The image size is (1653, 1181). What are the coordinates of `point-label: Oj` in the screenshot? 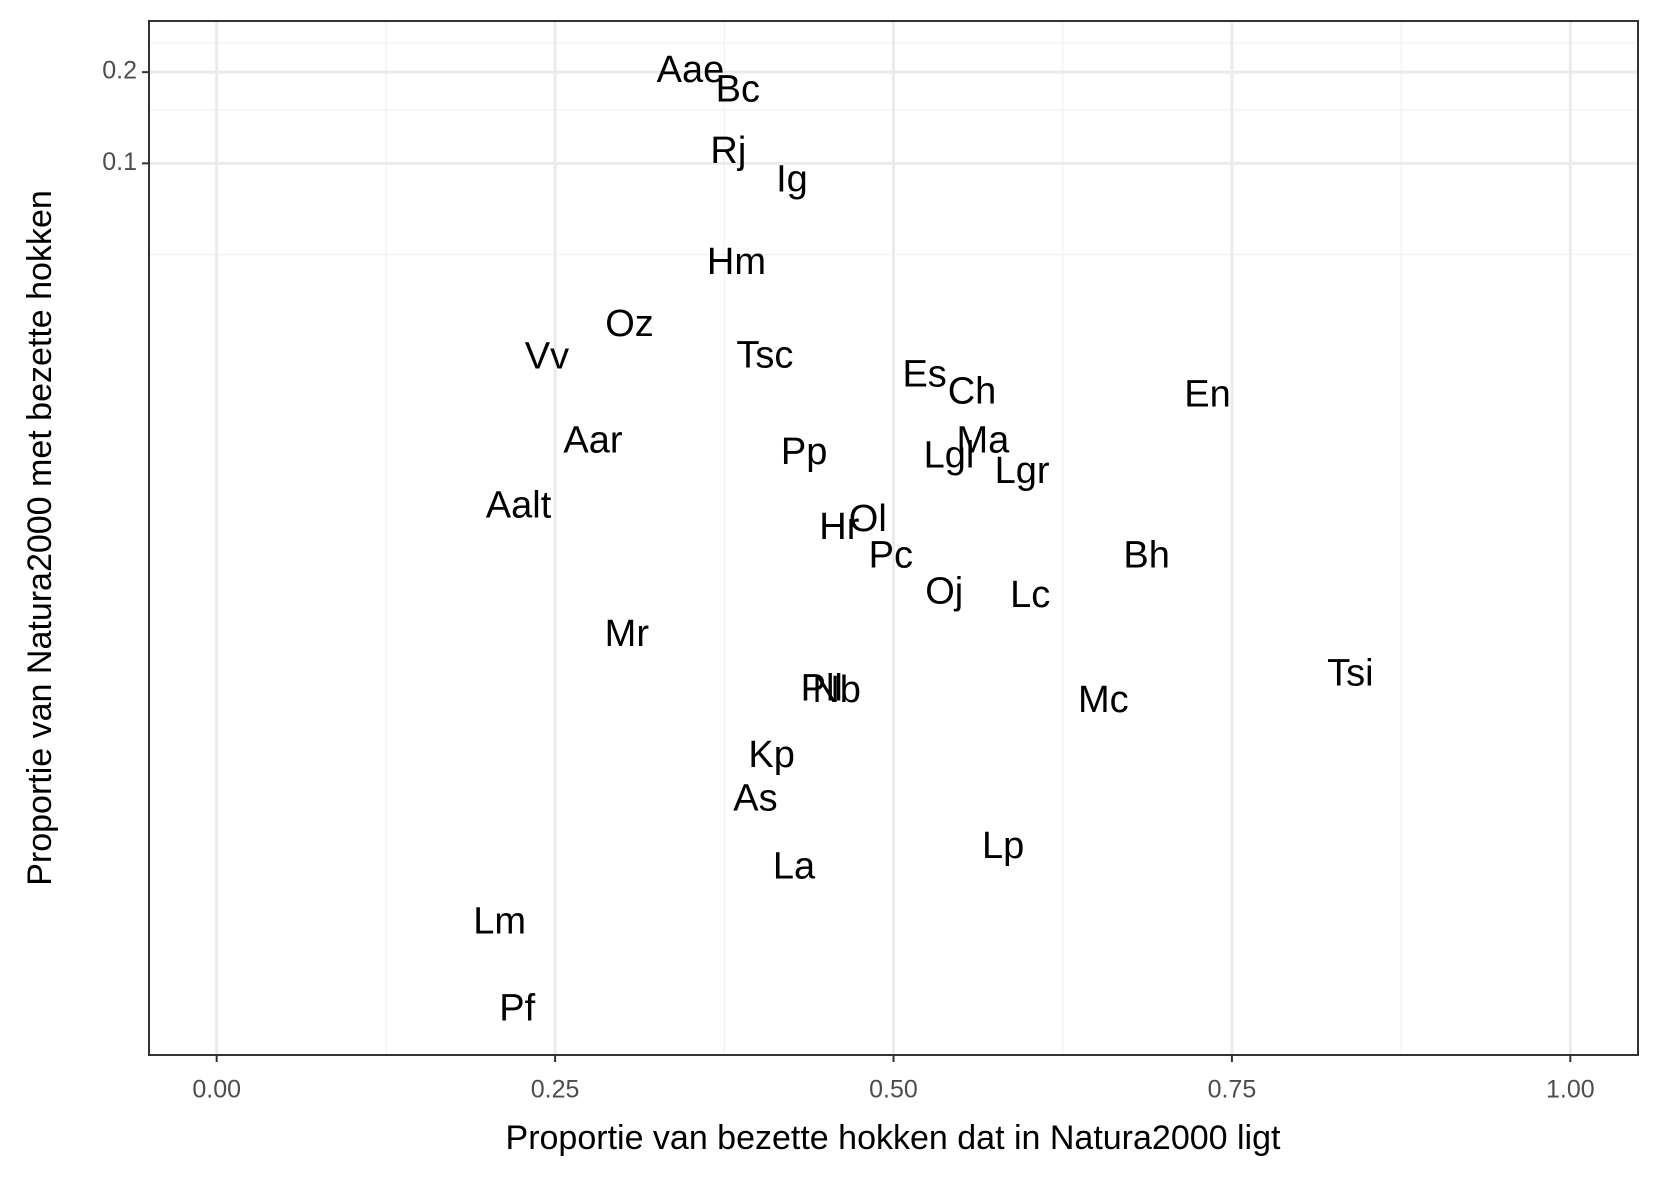 It's located at (944, 592).